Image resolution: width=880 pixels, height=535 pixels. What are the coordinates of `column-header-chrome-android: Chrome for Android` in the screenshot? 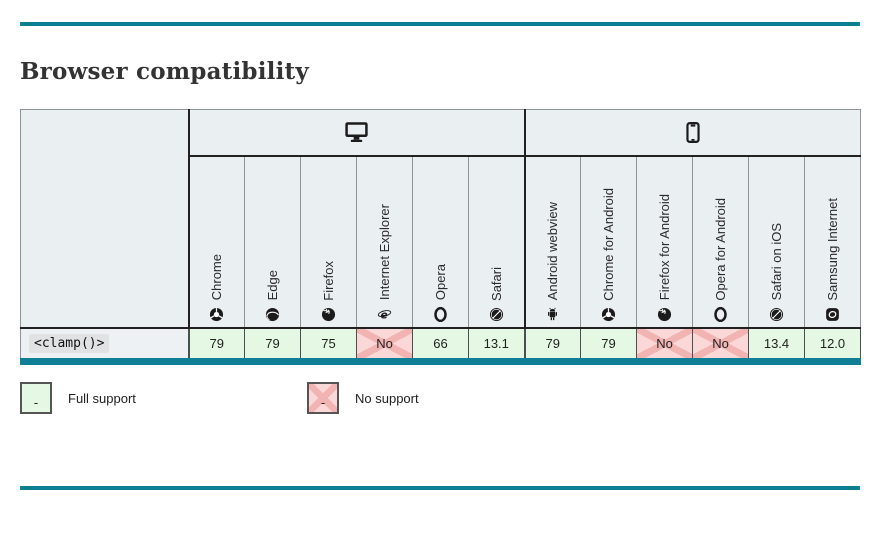 It's located at (608, 242).